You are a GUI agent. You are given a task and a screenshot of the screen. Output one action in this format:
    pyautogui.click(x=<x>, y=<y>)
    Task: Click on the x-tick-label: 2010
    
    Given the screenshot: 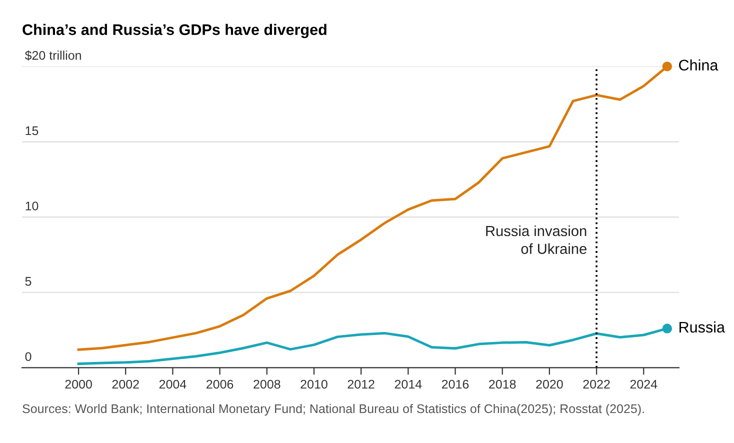 What is the action you would take?
    pyautogui.click(x=314, y=384)
    